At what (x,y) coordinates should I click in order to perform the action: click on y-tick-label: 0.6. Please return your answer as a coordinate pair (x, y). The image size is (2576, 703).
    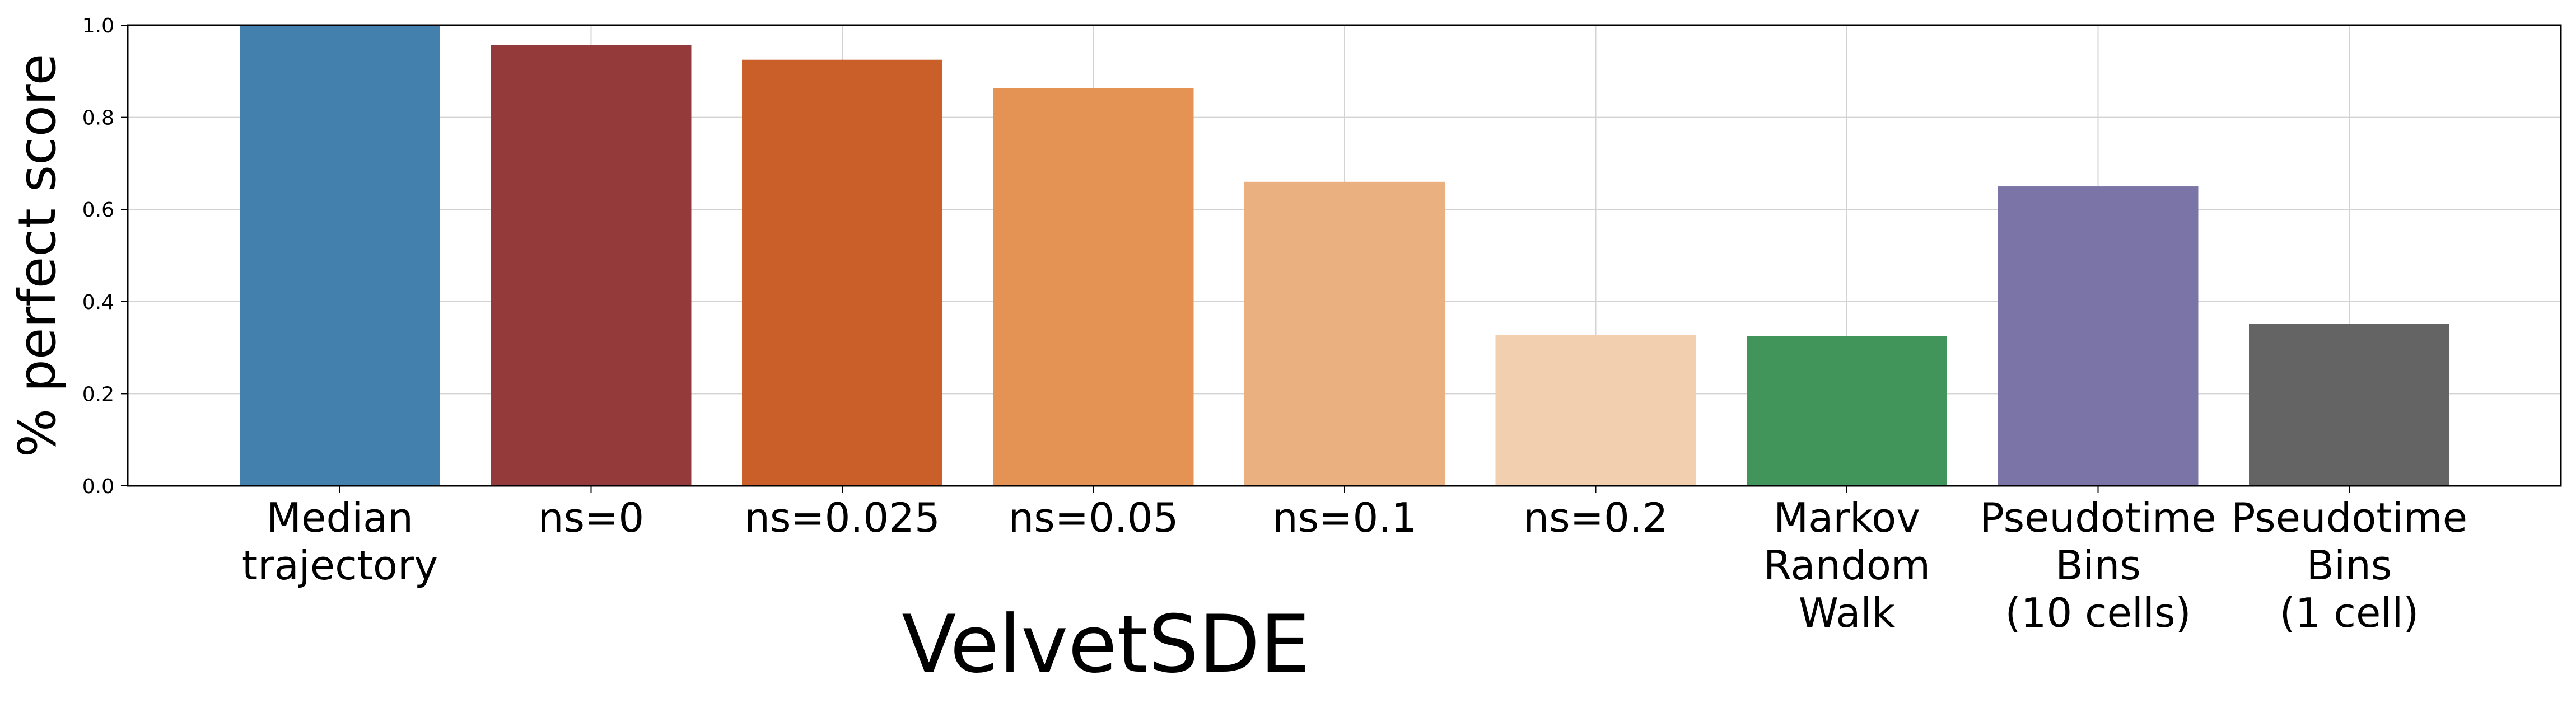
    Looking at the image, I should click on (98, 210).